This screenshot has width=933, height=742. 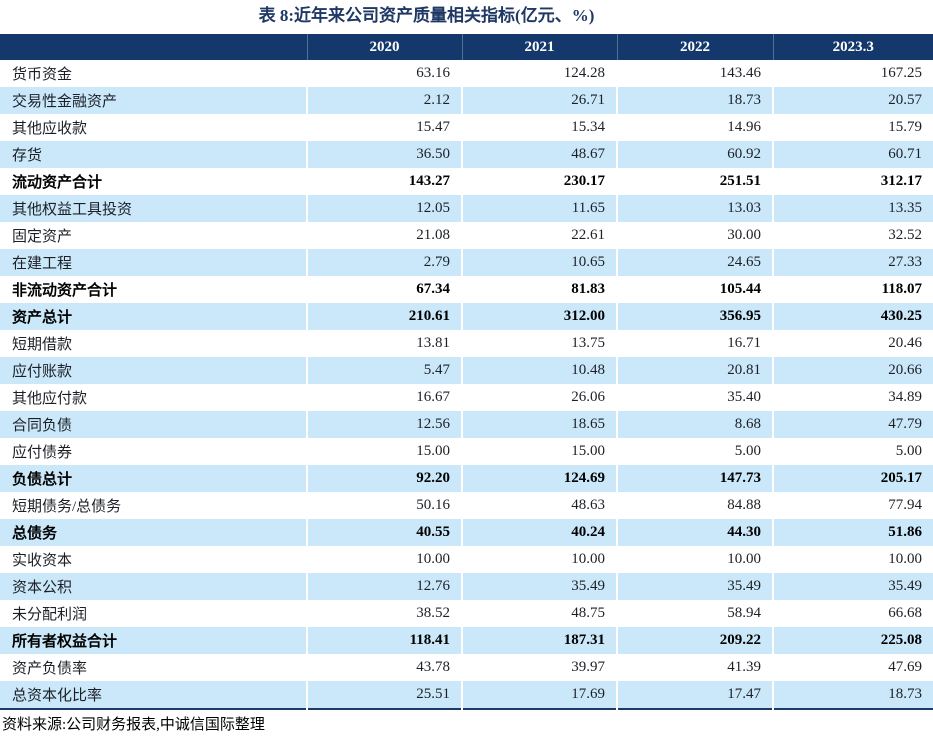 What do you see at coordinates (539, 289) in the screenshot?
I see `cell-value: 81.83` at bounding box center [539, 289].